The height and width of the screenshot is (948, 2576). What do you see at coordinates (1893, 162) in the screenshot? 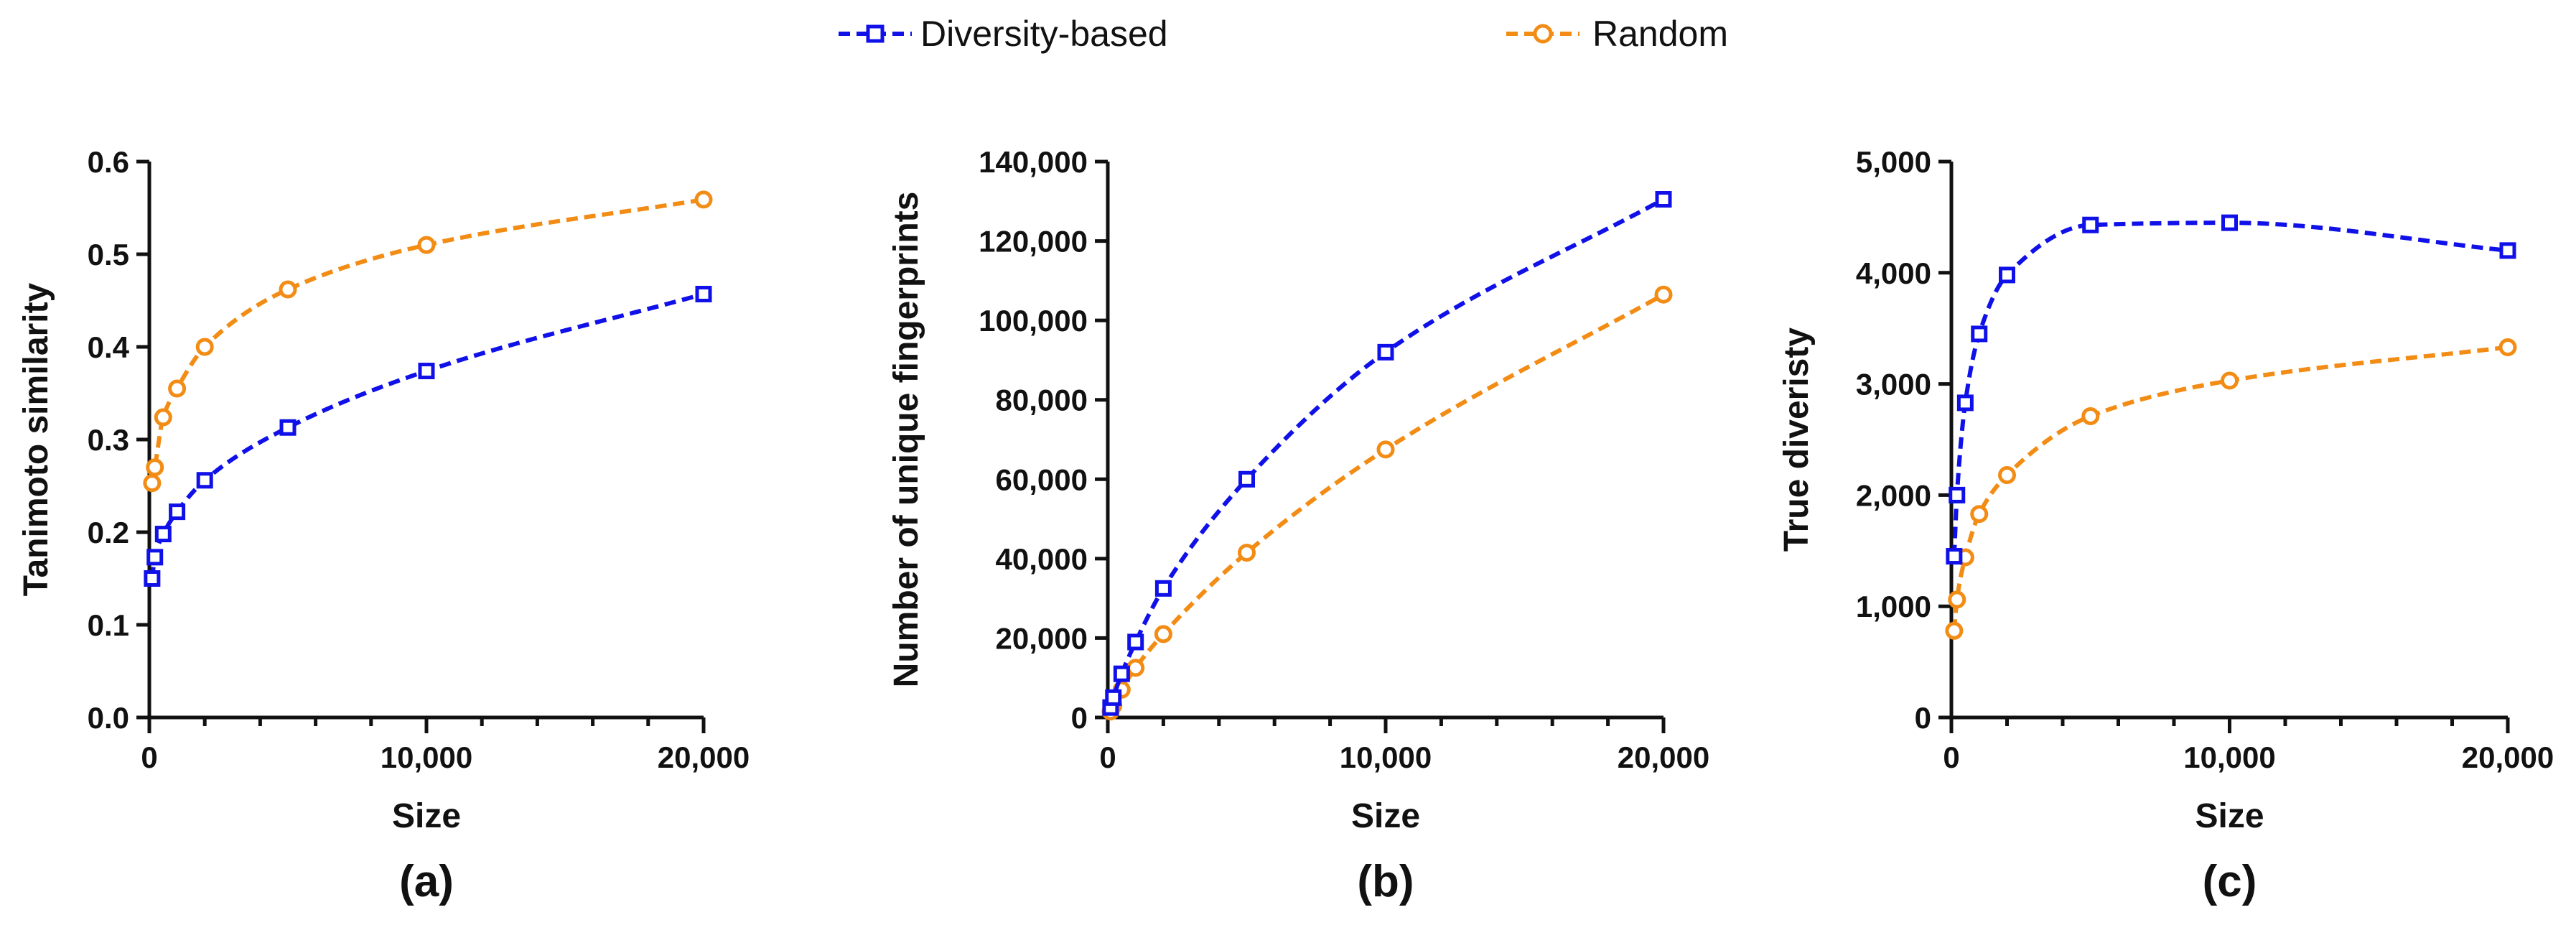
I see `y-tick-label: 5,000` at bounding box center [1893, 162].